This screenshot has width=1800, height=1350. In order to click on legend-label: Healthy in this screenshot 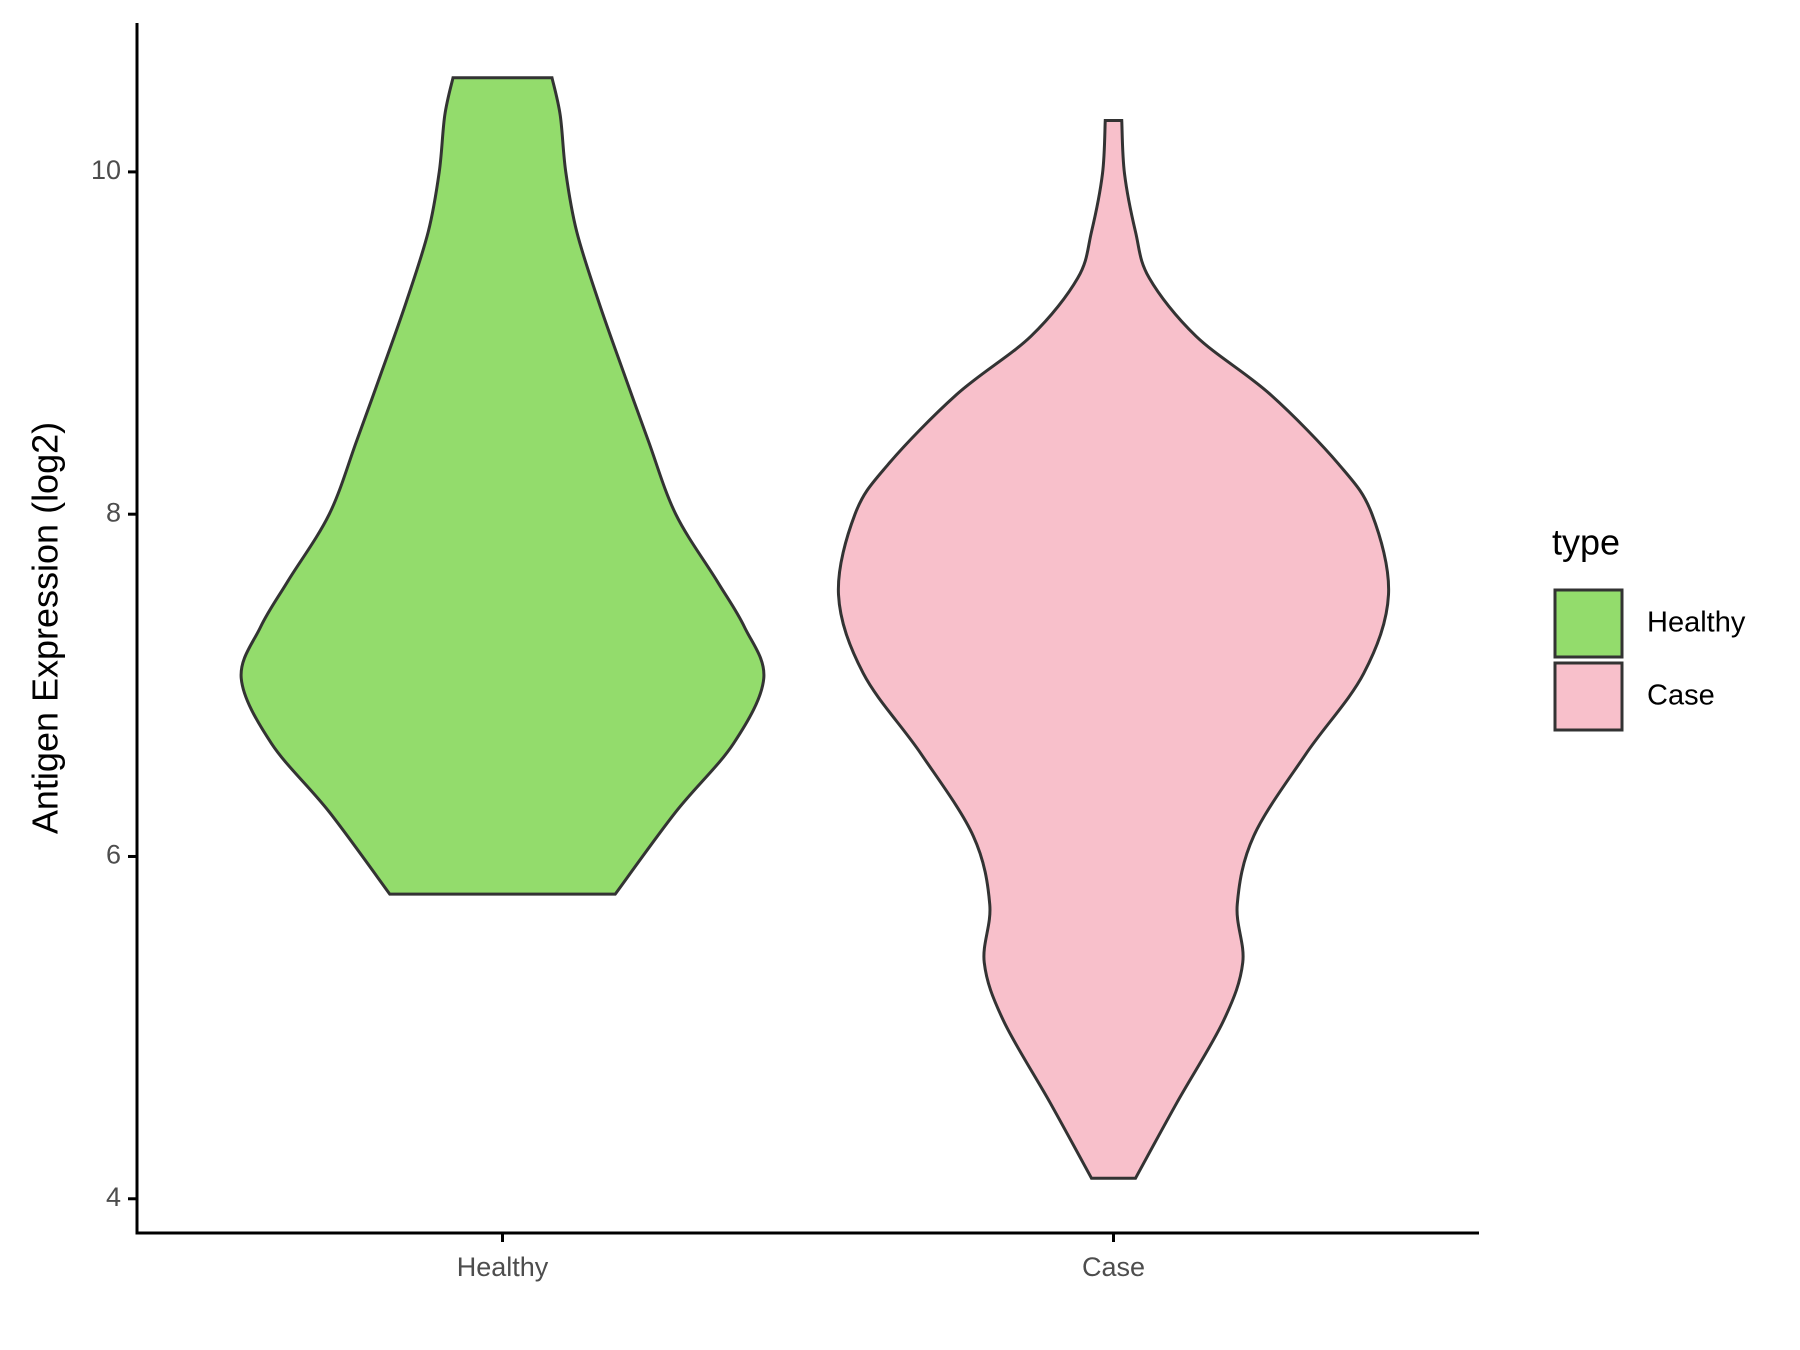, I will do `click(1696, 623)`.